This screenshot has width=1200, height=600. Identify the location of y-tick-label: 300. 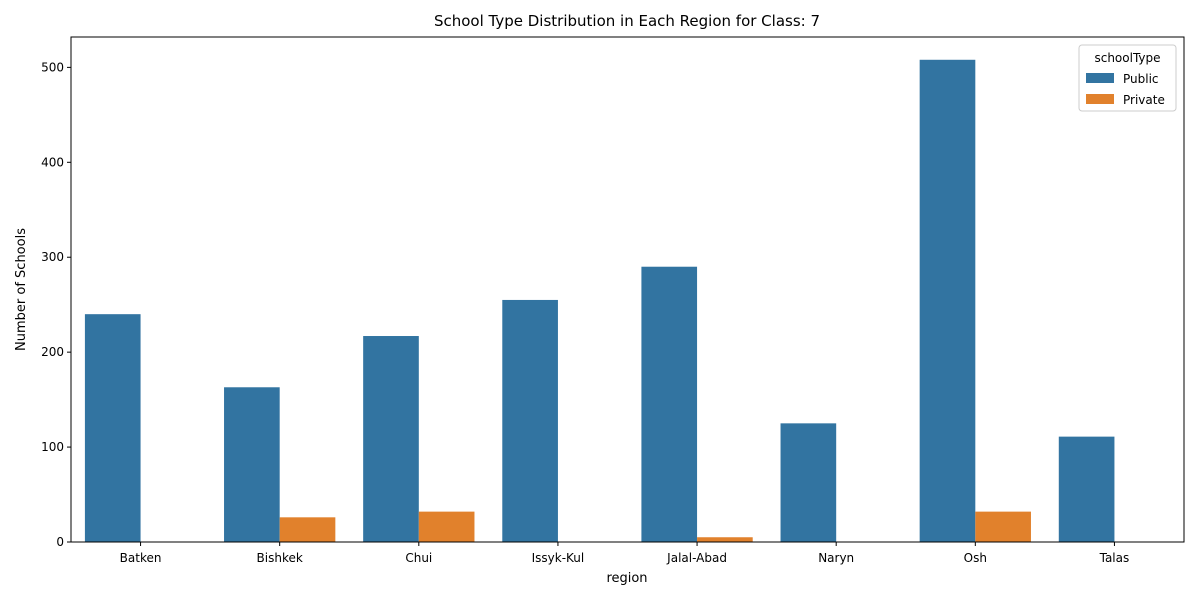
(52, 257).